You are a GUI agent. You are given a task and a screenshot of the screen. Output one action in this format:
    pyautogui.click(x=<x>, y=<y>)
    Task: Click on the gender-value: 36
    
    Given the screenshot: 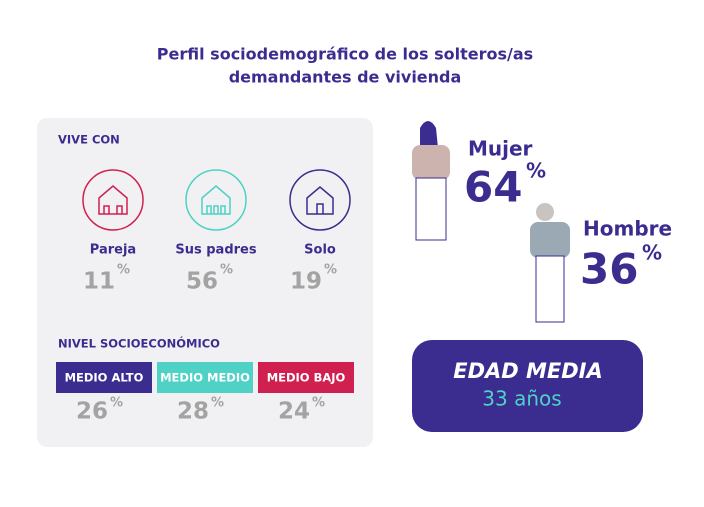 What is the action you would take?
    pyautogui.click(x=609, y=269)
    